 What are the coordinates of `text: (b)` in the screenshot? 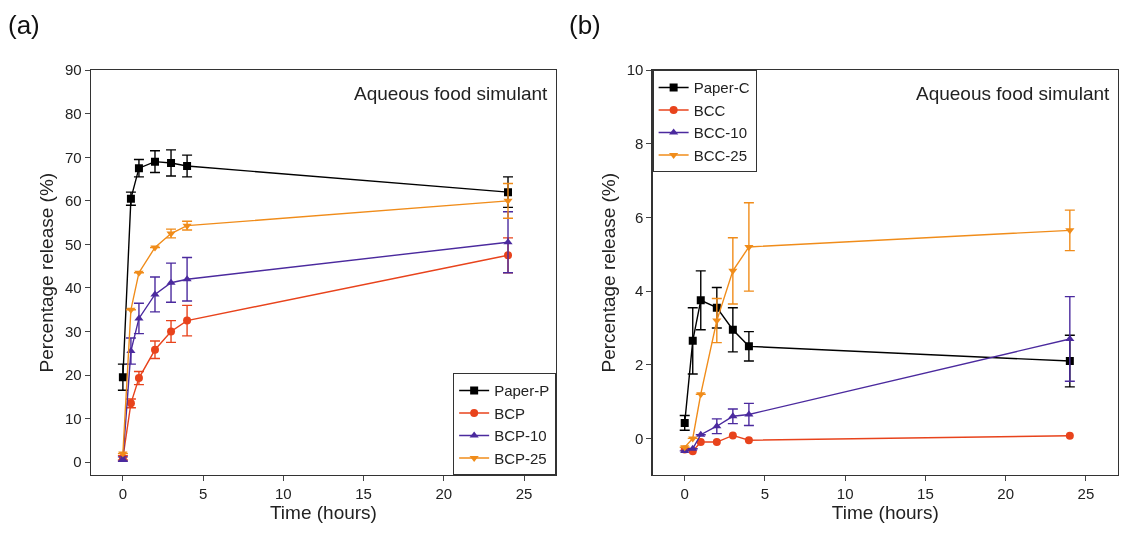 It's located at (585, 25).